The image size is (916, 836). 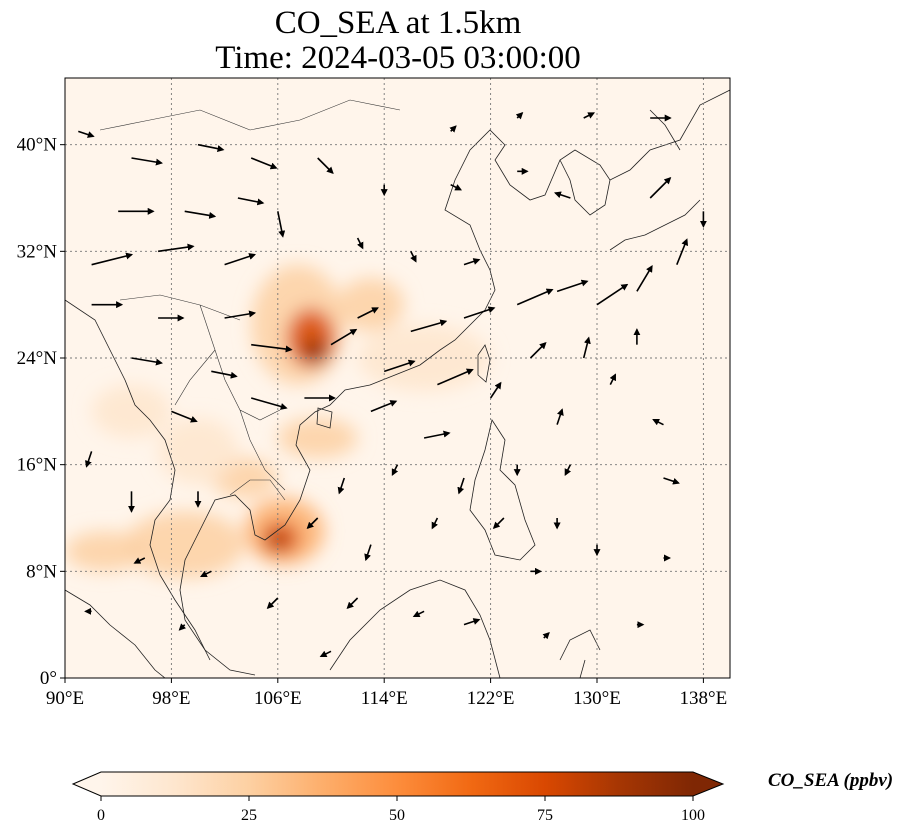 I want to click on lon-tick-label: 122°E, so click(x=491, y=698).